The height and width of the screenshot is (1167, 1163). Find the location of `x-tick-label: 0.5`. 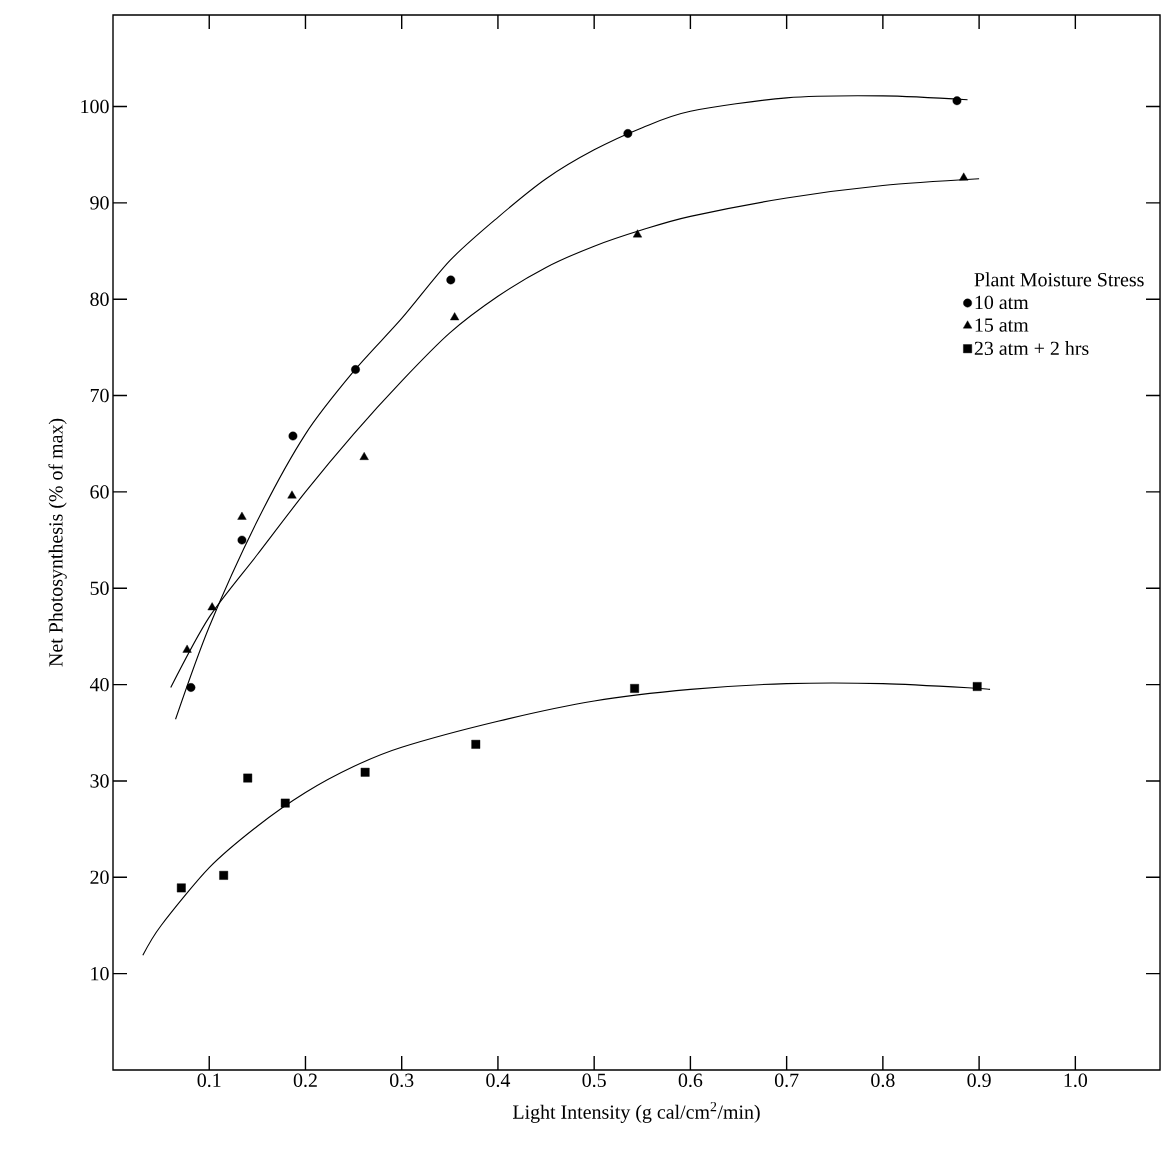

x-tick-label: 0.5 is located at coordinates (594, 1080).